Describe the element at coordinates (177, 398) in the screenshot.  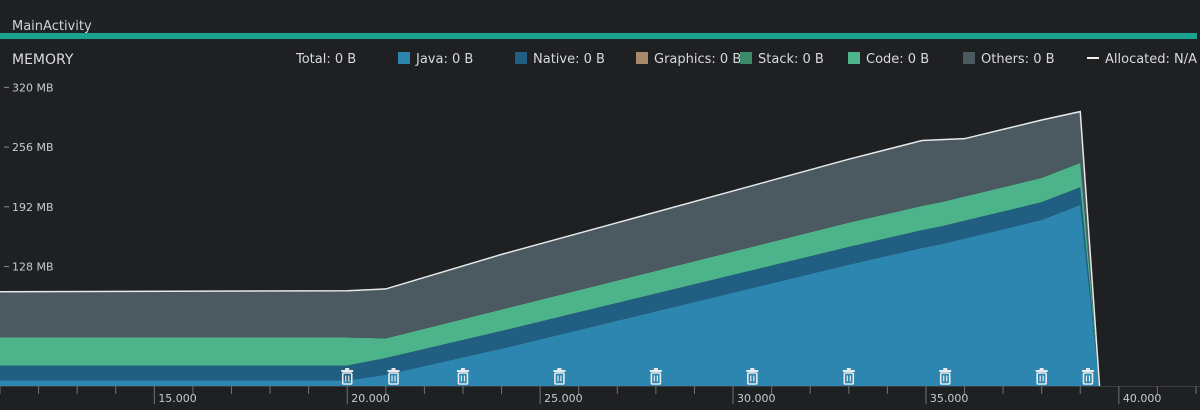
I see `x-tick-label: 15.000` at that location.